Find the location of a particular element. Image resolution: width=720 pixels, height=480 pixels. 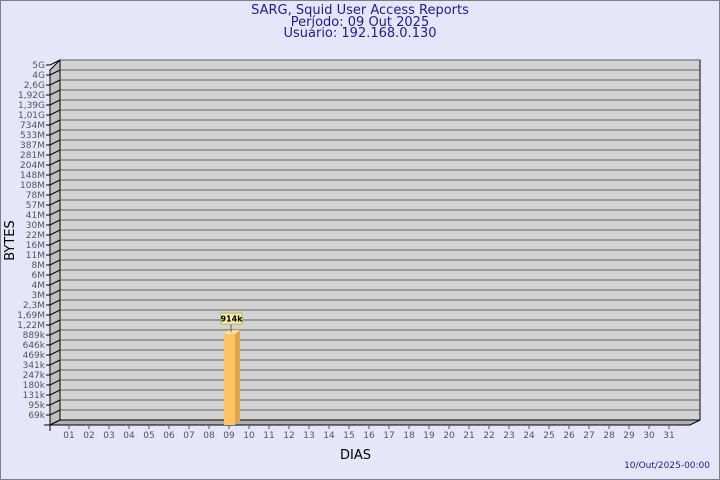

y-tick-label: 533M is located at coordinates (32, 136).